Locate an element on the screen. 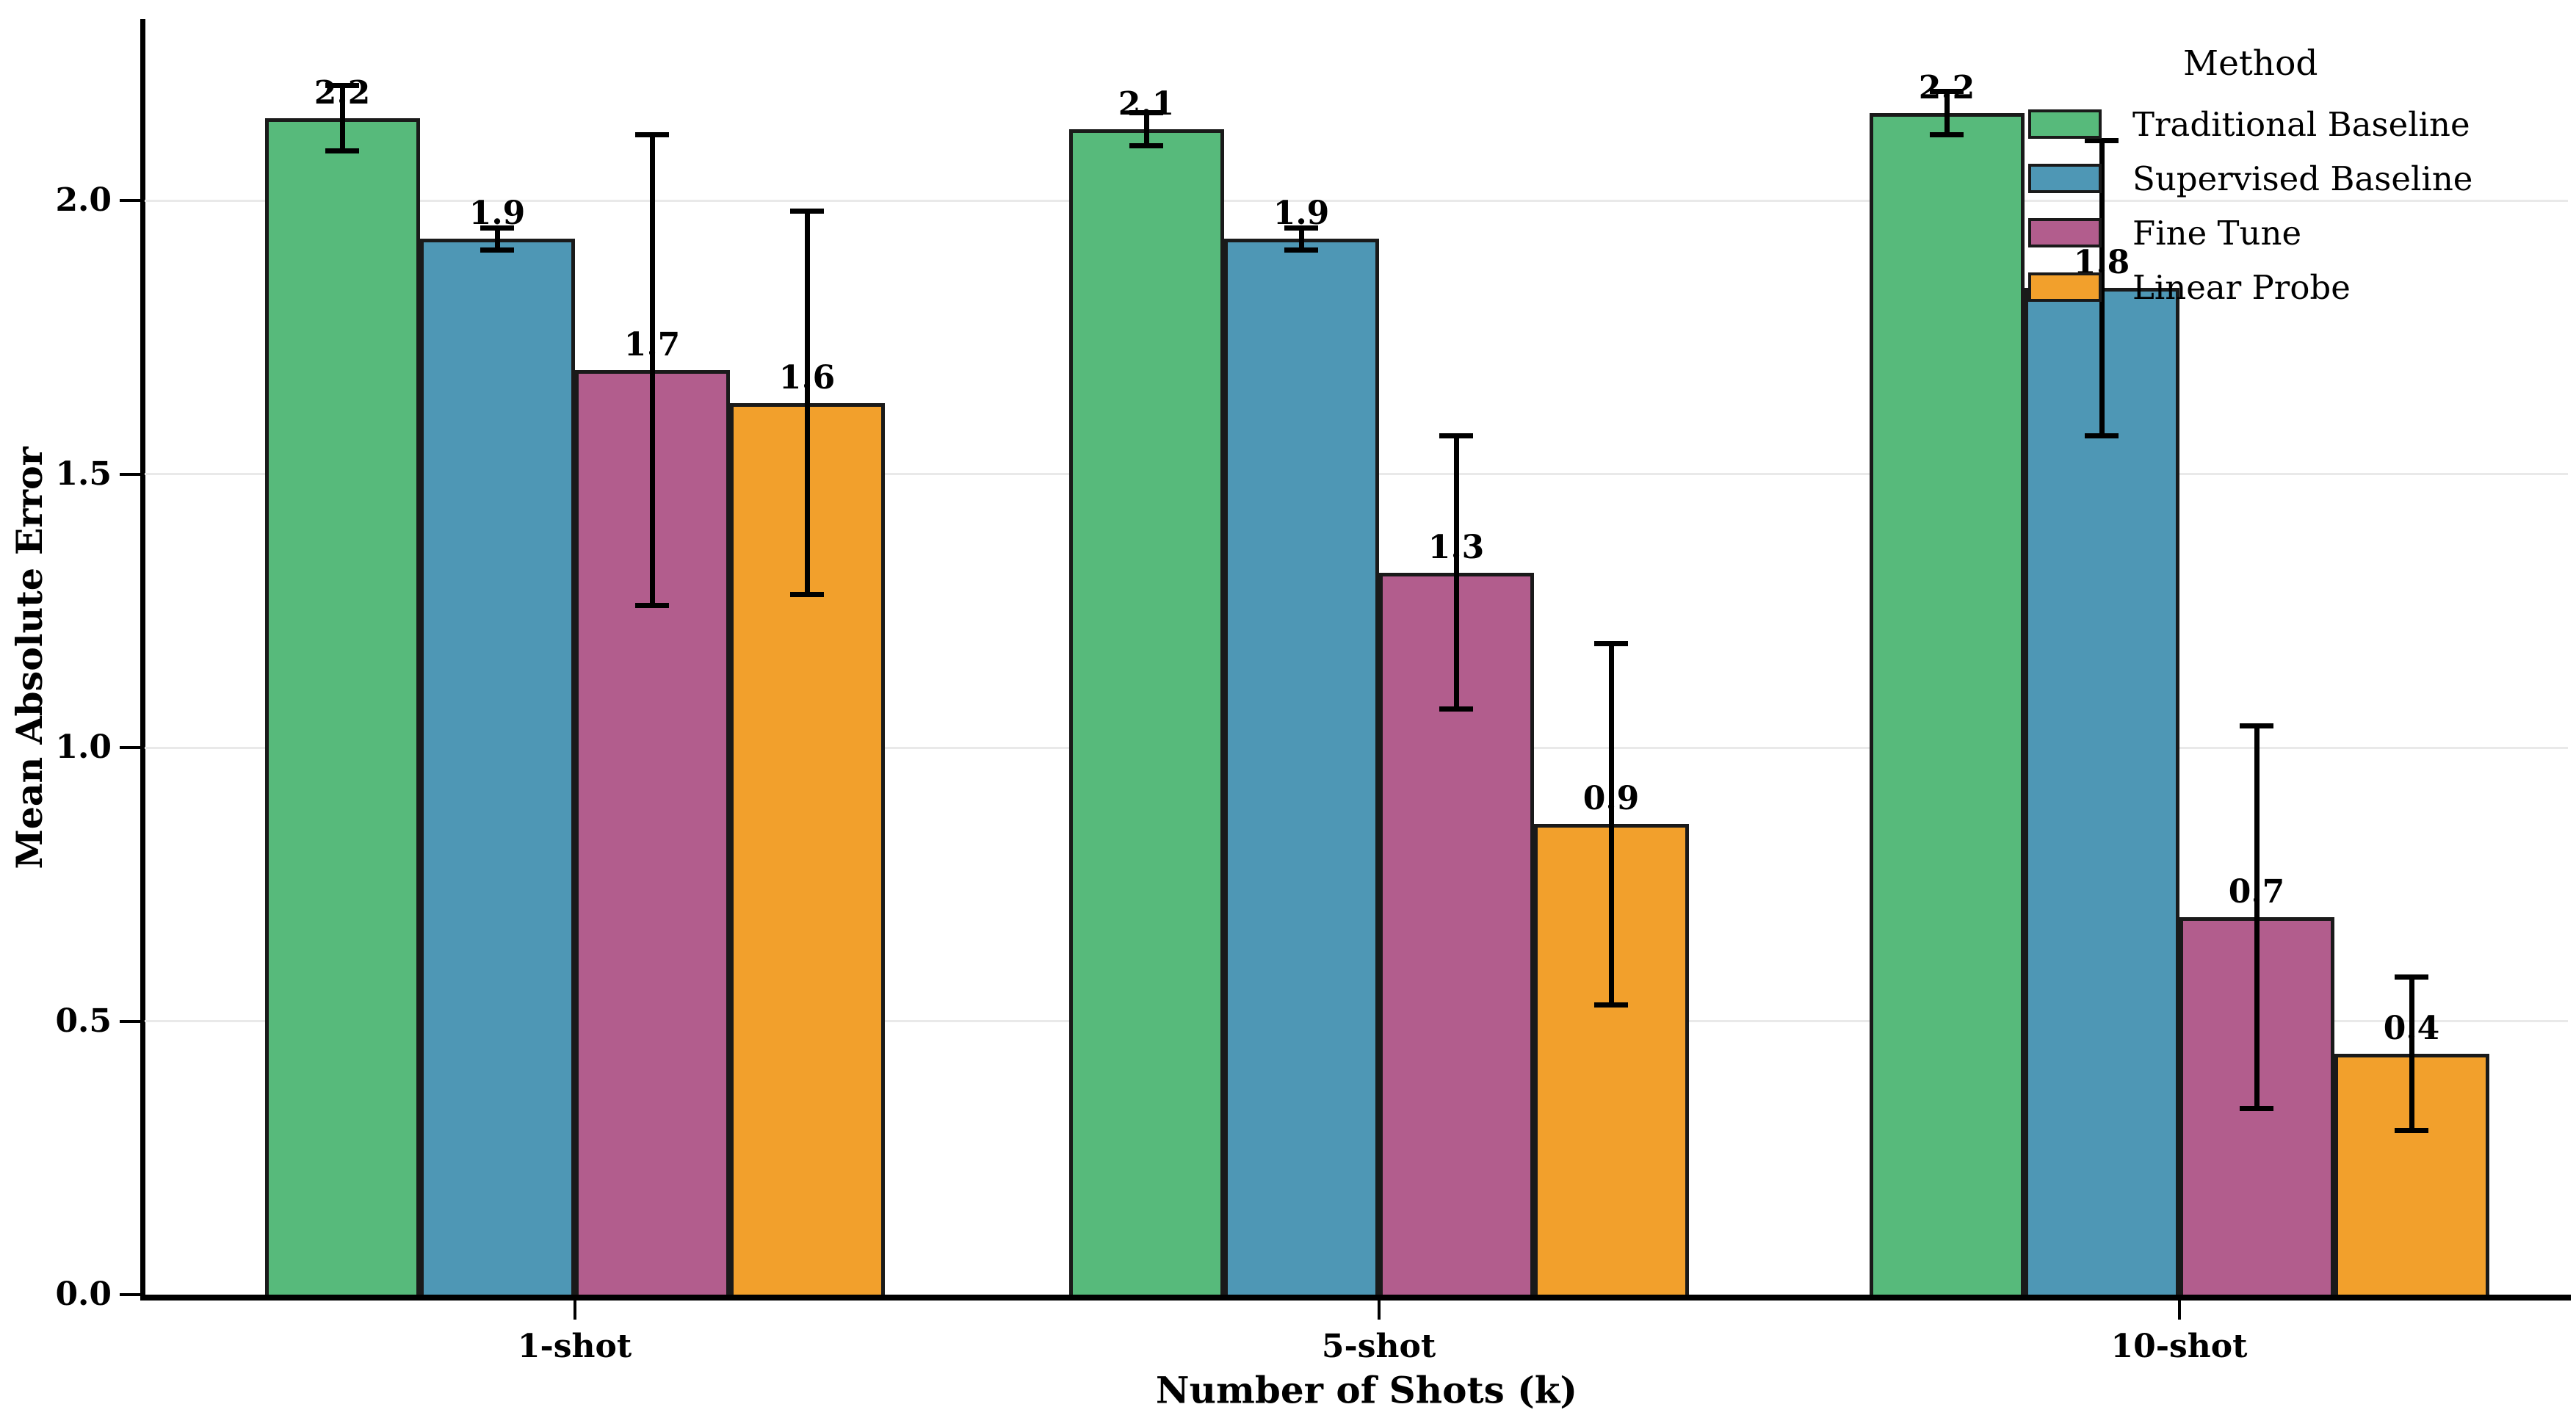  legend-item-supervised-baseline: Supervised Baseline is located at coordinates (2250, 178).